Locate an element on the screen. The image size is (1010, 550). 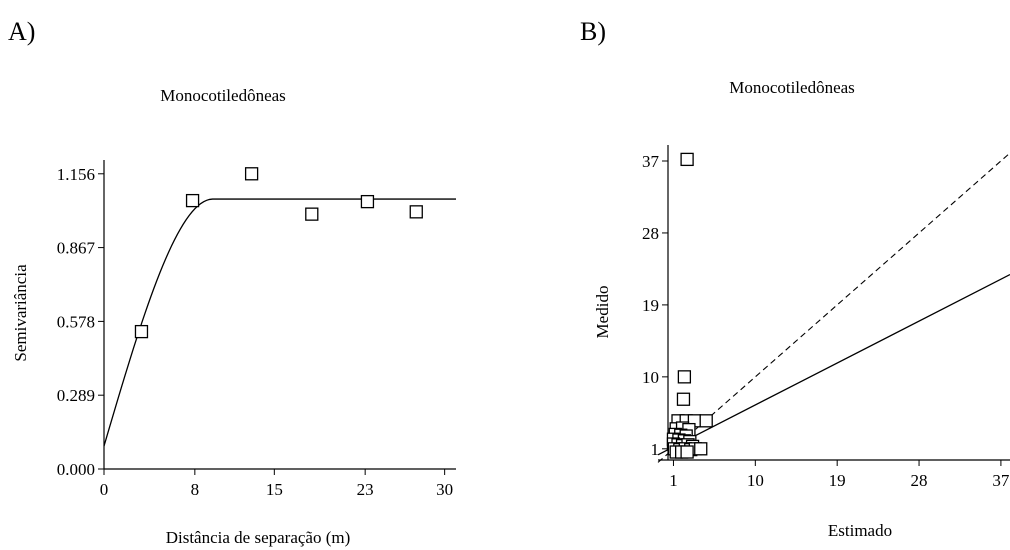
panel-b-label: B) is located at coordinates (593, 31).